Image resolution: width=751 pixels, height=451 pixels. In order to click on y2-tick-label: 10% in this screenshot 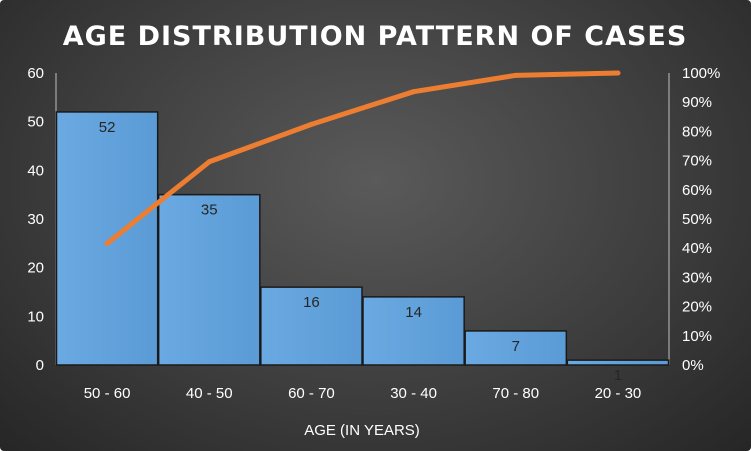, I will do `click(697, 336)`.